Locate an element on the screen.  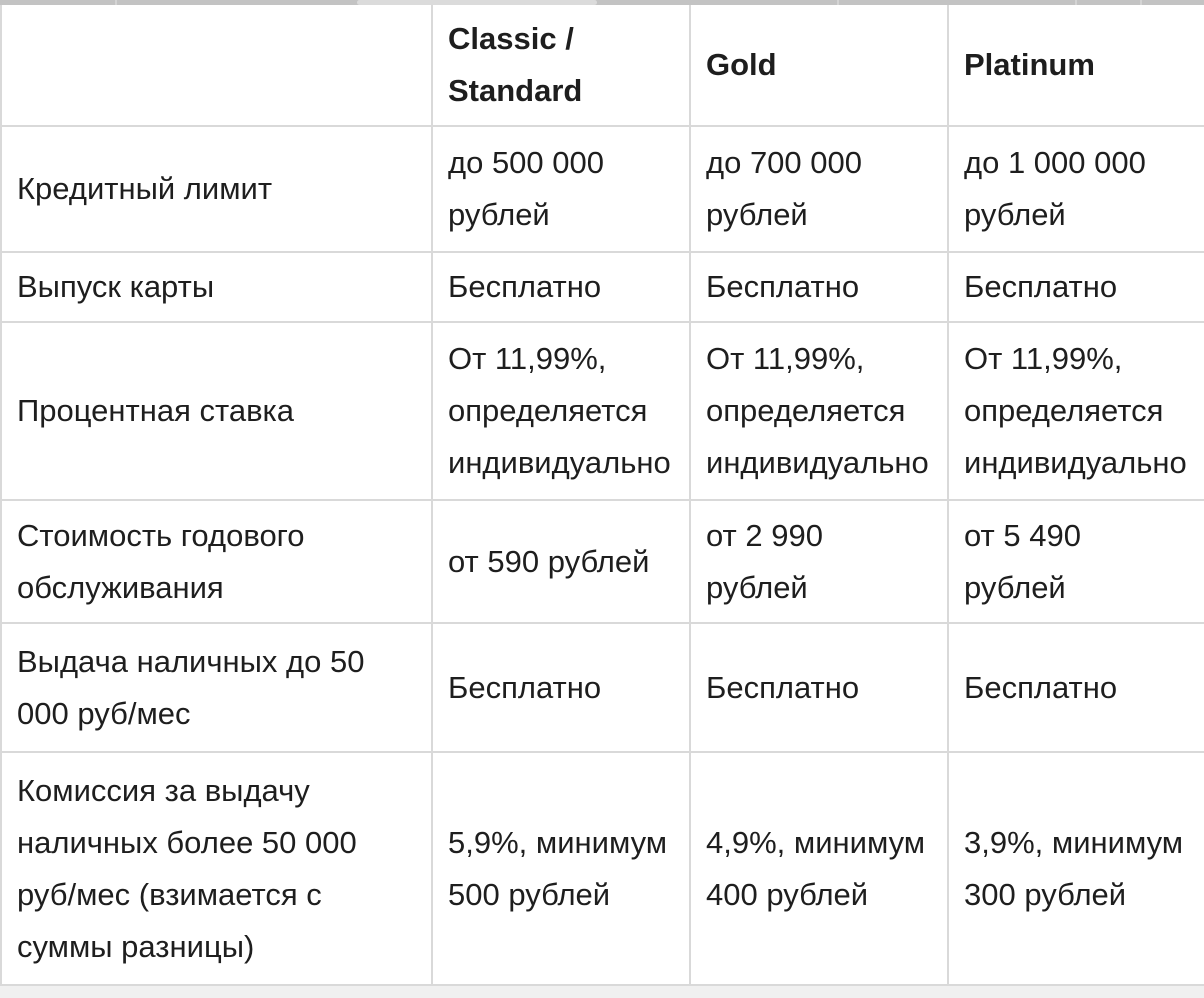
column-header-gold: Gold is located at coordinates (819, 66).